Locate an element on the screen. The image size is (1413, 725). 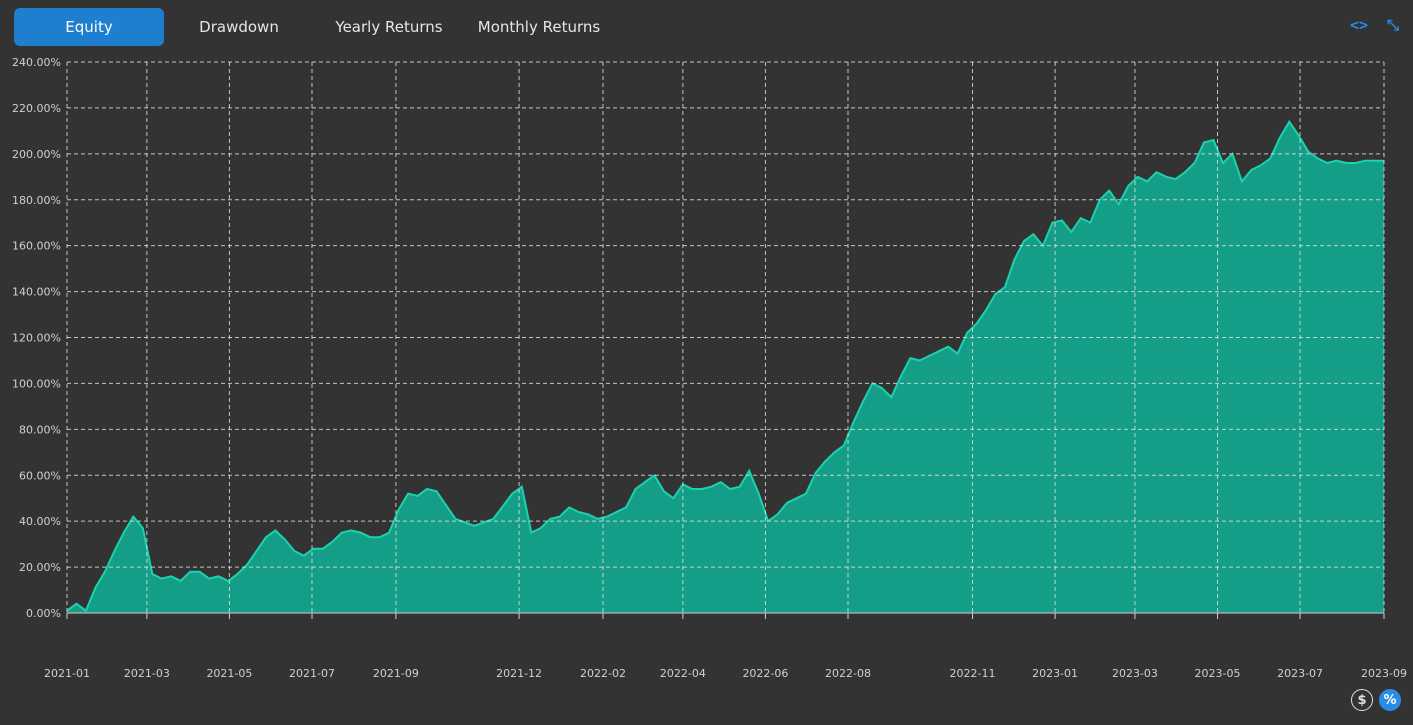
x-tick-label: 2022-08 is located at coordinates (848, 673).